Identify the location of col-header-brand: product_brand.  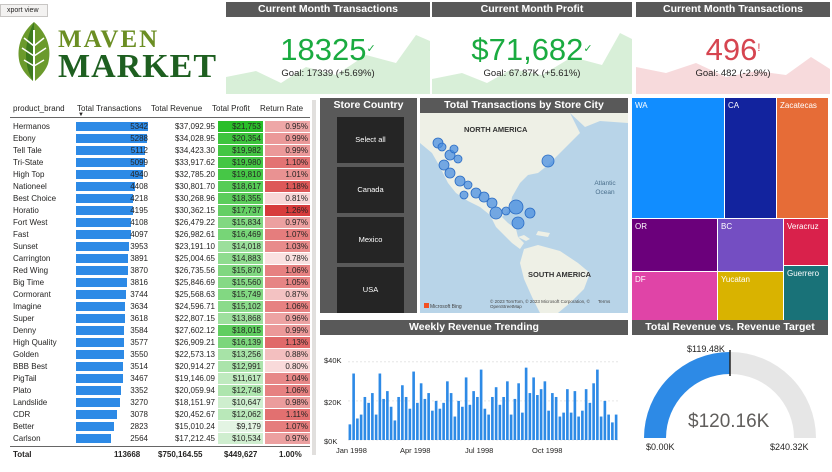
(39, 108).